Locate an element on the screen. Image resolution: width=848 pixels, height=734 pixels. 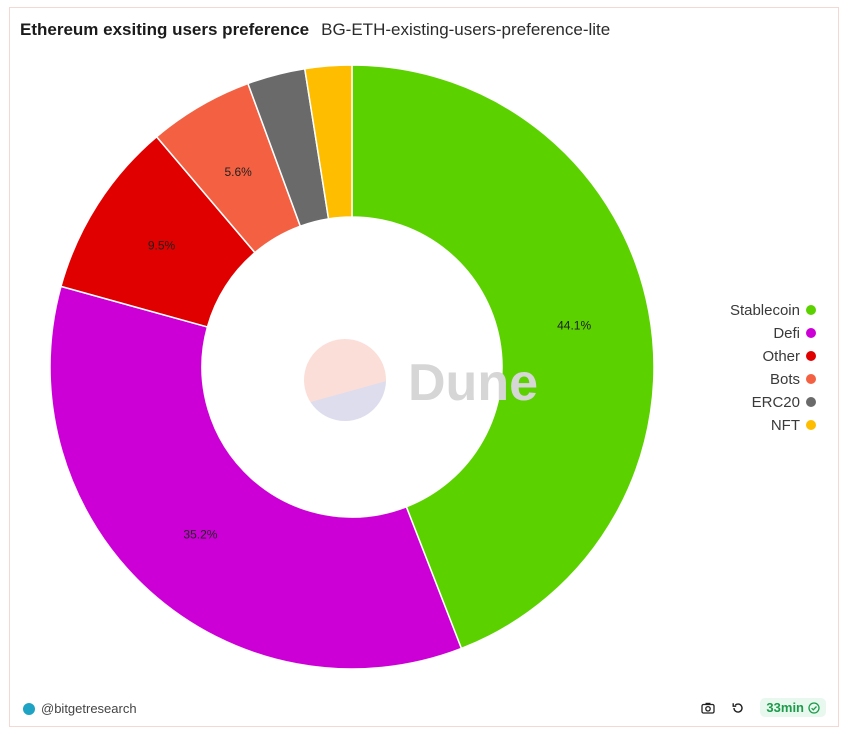
slice-label-stablecoin: 44.1% is located at coordinates (574, 325).